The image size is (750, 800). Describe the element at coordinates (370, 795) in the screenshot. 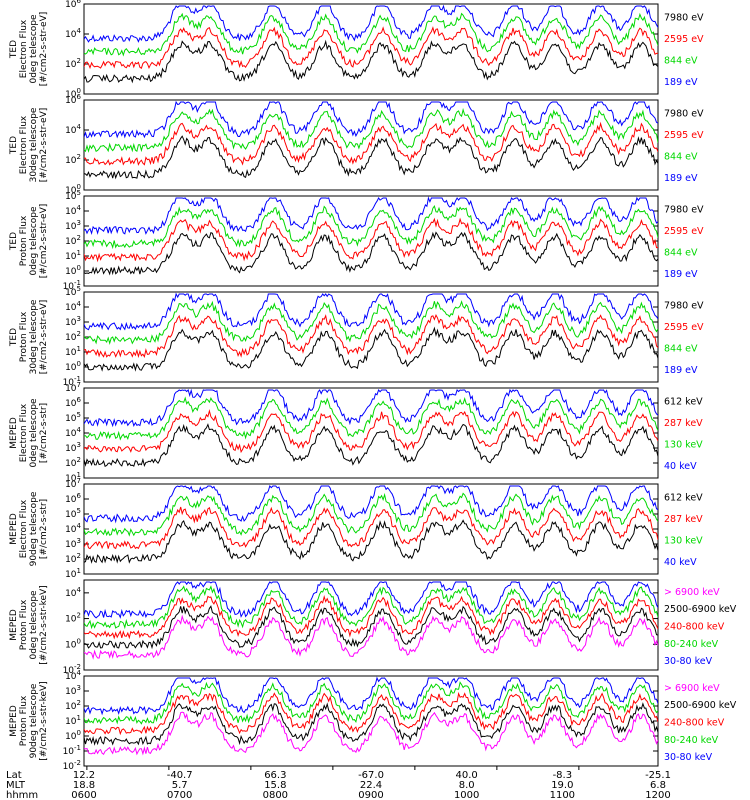

I see `x-tick-label: 0900` at that location.